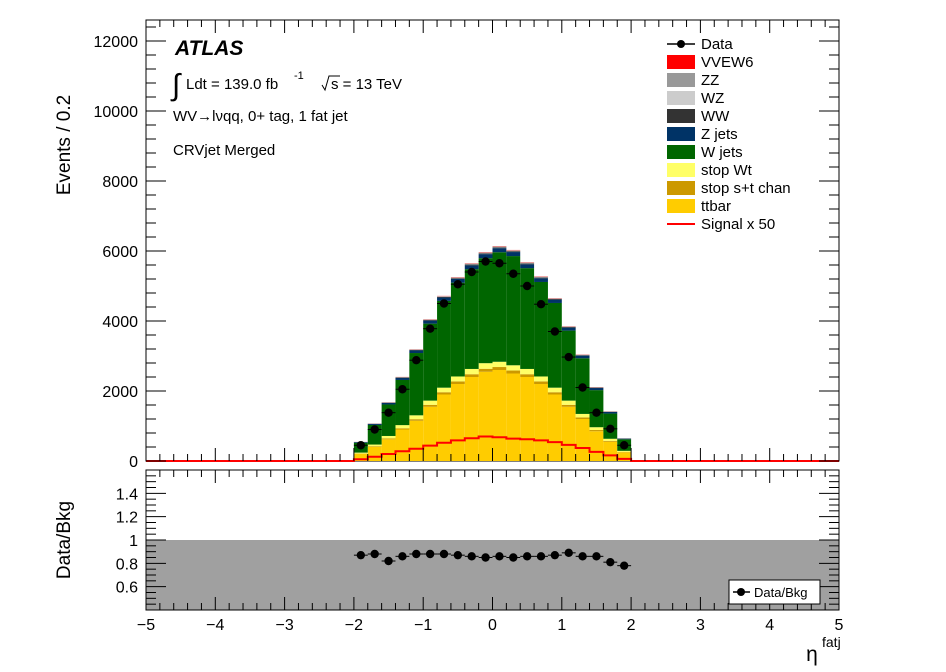 The image size is (946, 672). What do you see at coordinates (746, 188) in the screenshot?
I see `legend-label-stop-s-t-chan: stop s+t chan` at bounding box center [746, 188].